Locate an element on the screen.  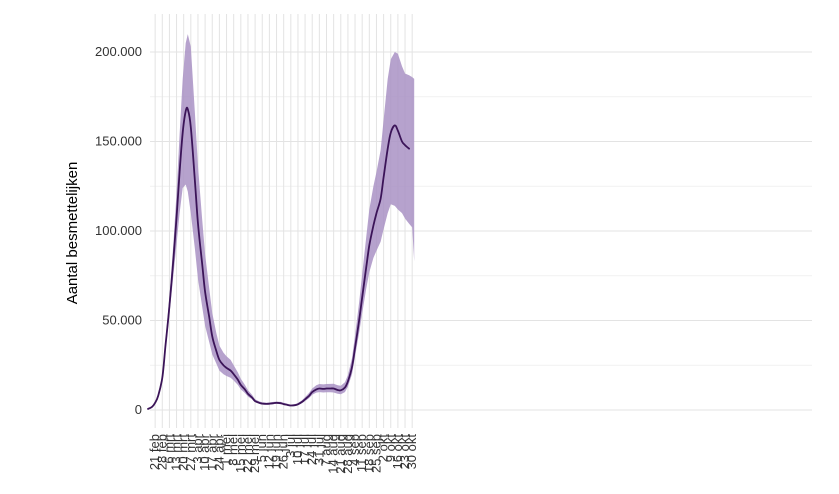
x-tick-label: 11 sep is located at coordinates (361, 453).